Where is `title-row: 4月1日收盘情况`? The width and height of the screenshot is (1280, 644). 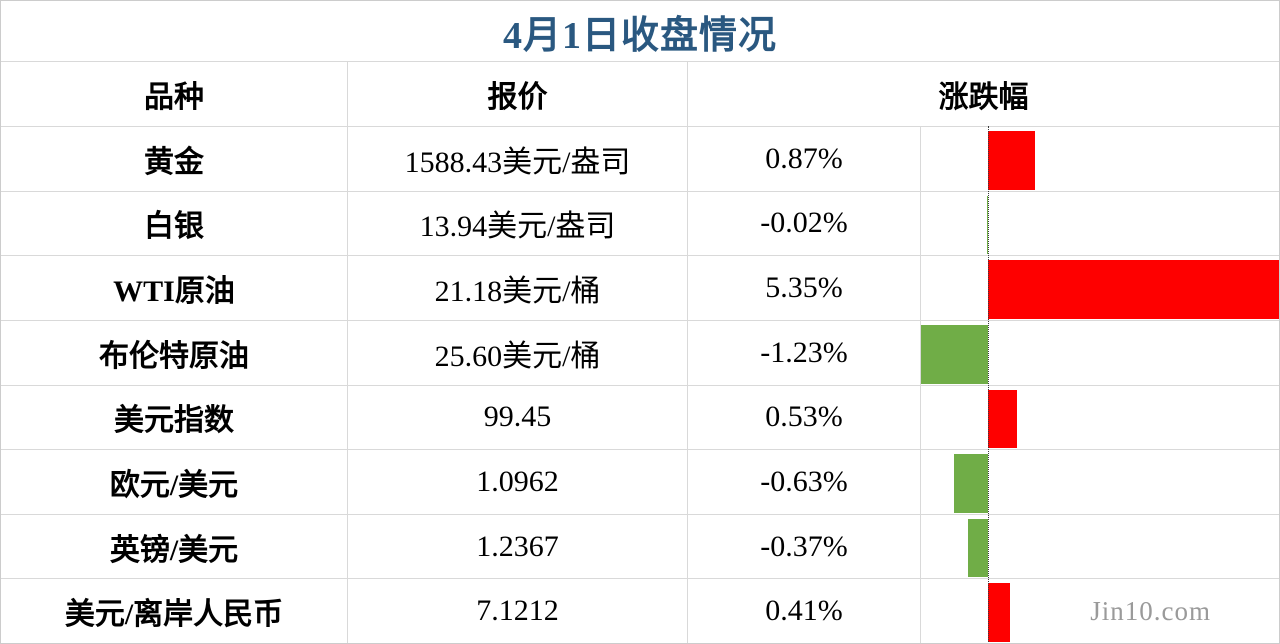
title-row: 4月1日收盘情况 is located at coordinates (640, 31).